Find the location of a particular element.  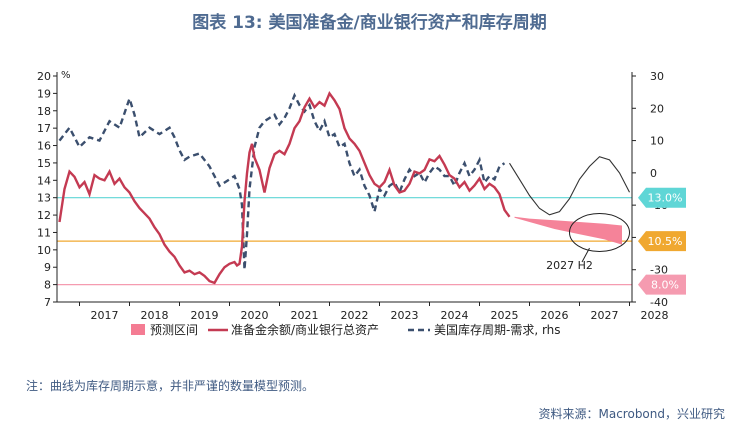

x-tick-label: 2021 is located at coordinates (305, 315).